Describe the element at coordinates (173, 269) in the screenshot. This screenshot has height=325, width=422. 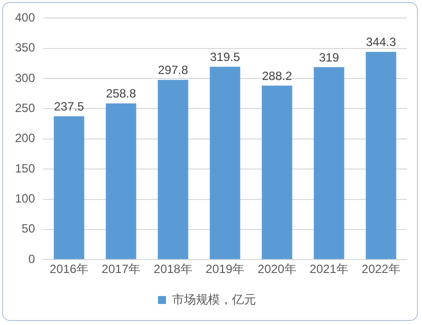
I see `x-tick-label: 2018年` at that location.